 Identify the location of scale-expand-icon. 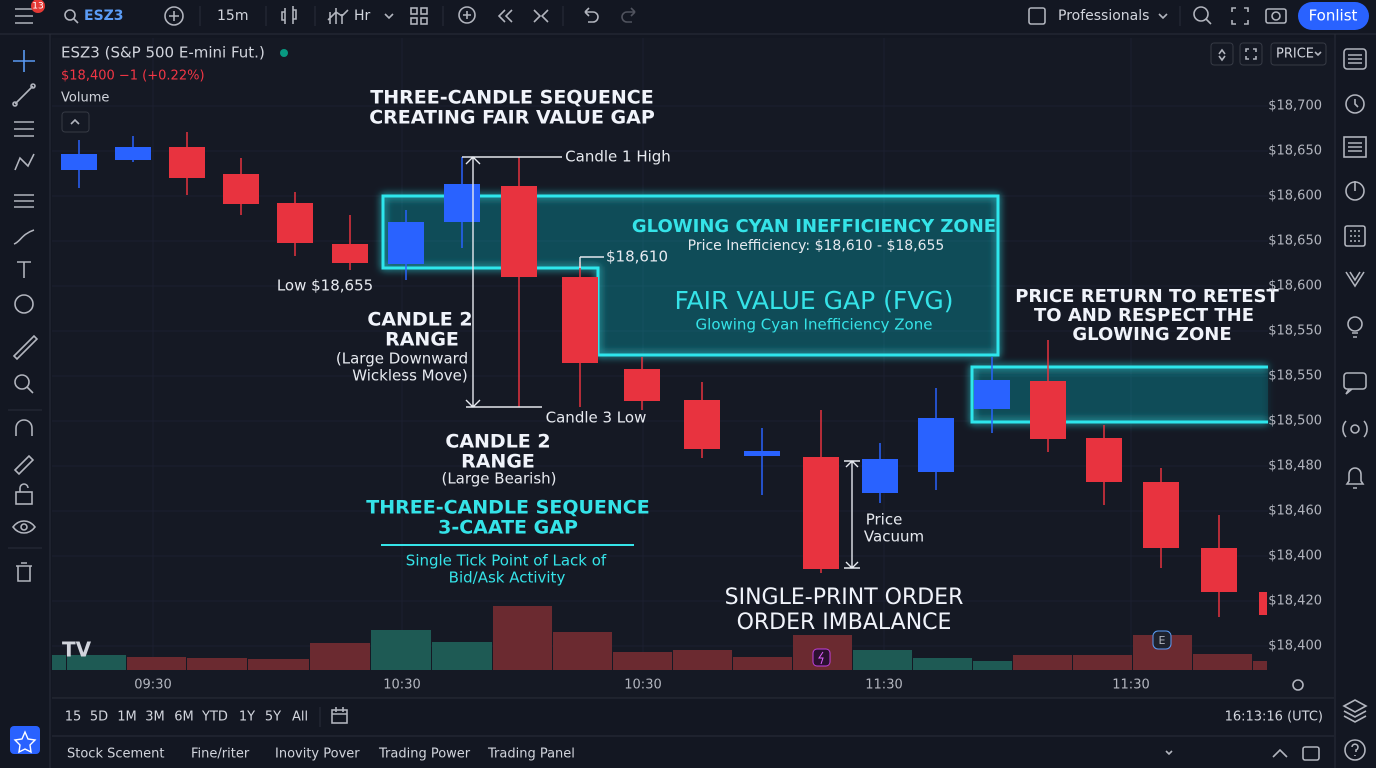
(1251, 54).